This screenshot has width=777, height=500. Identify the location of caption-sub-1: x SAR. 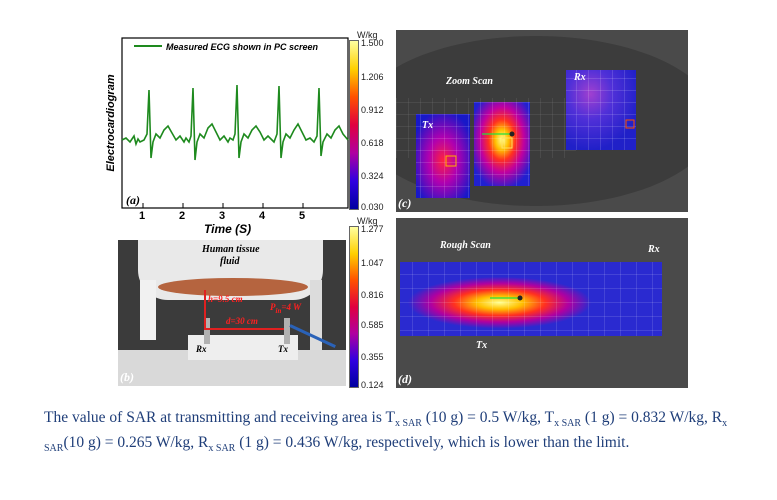
(408, 424).